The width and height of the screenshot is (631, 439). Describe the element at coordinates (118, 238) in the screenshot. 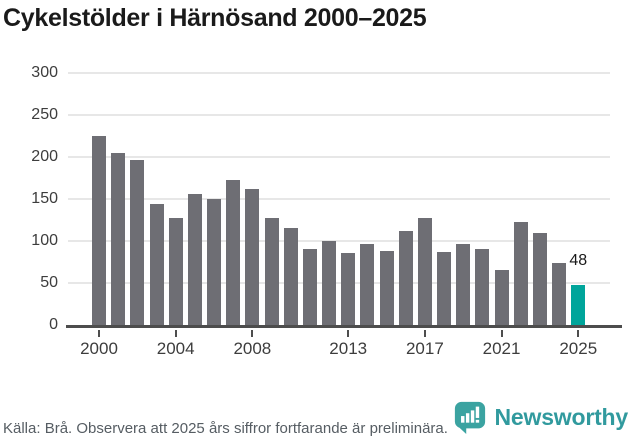

I see `bar-2001` at that location.